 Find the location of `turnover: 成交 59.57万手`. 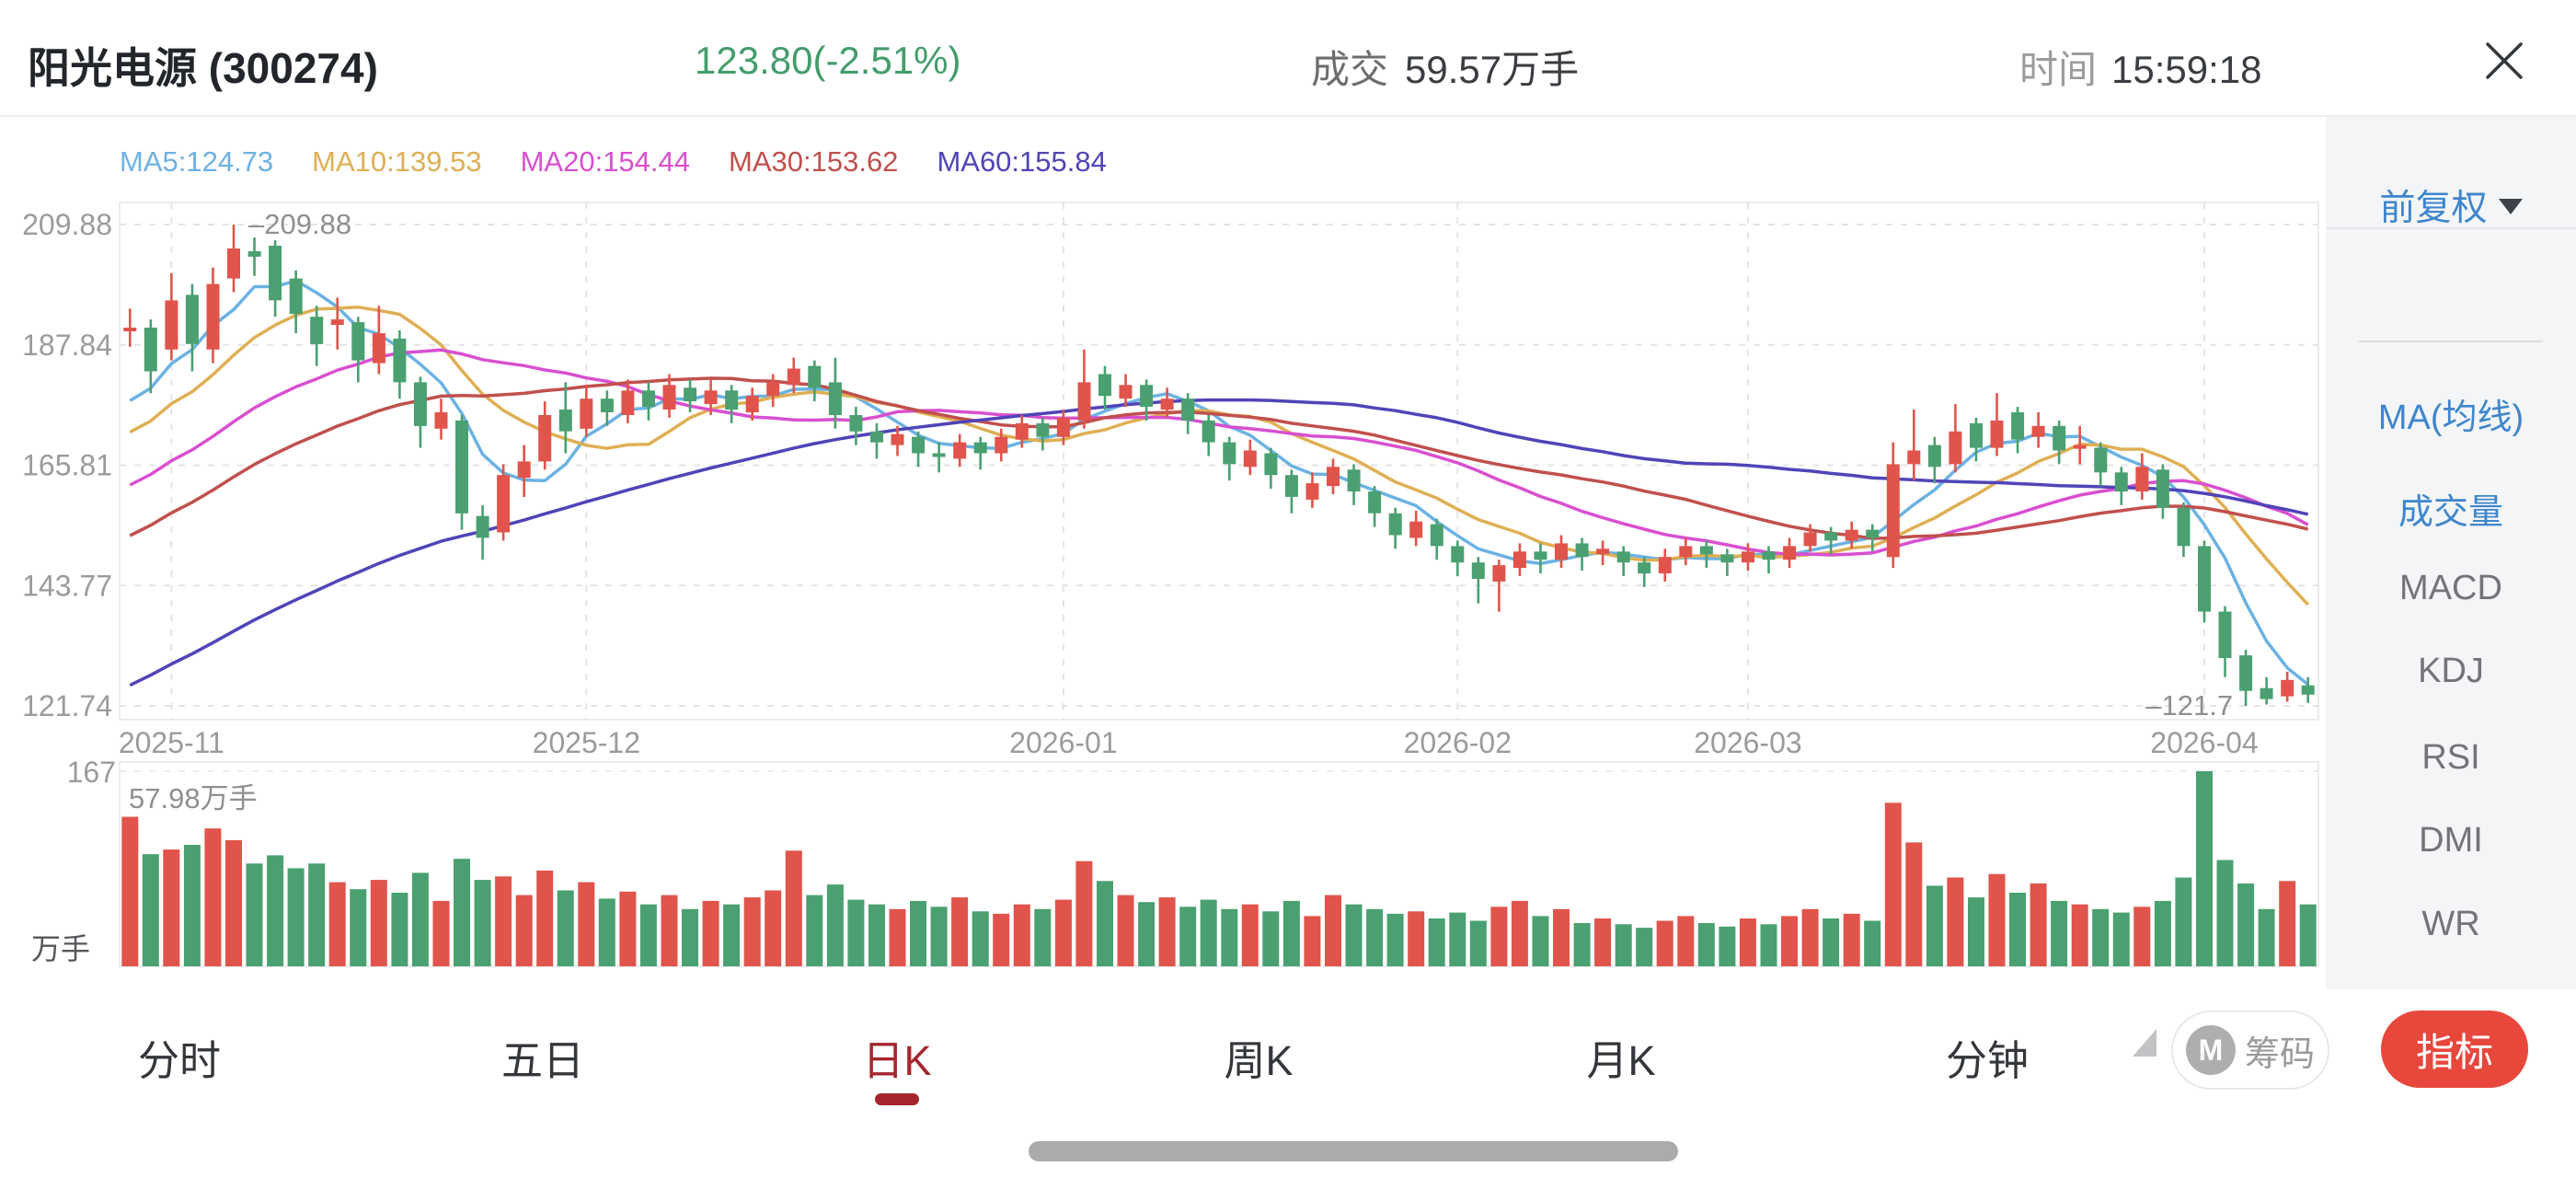

turnover: 成交 59.57万手 is located at coordinates (1445, 67).